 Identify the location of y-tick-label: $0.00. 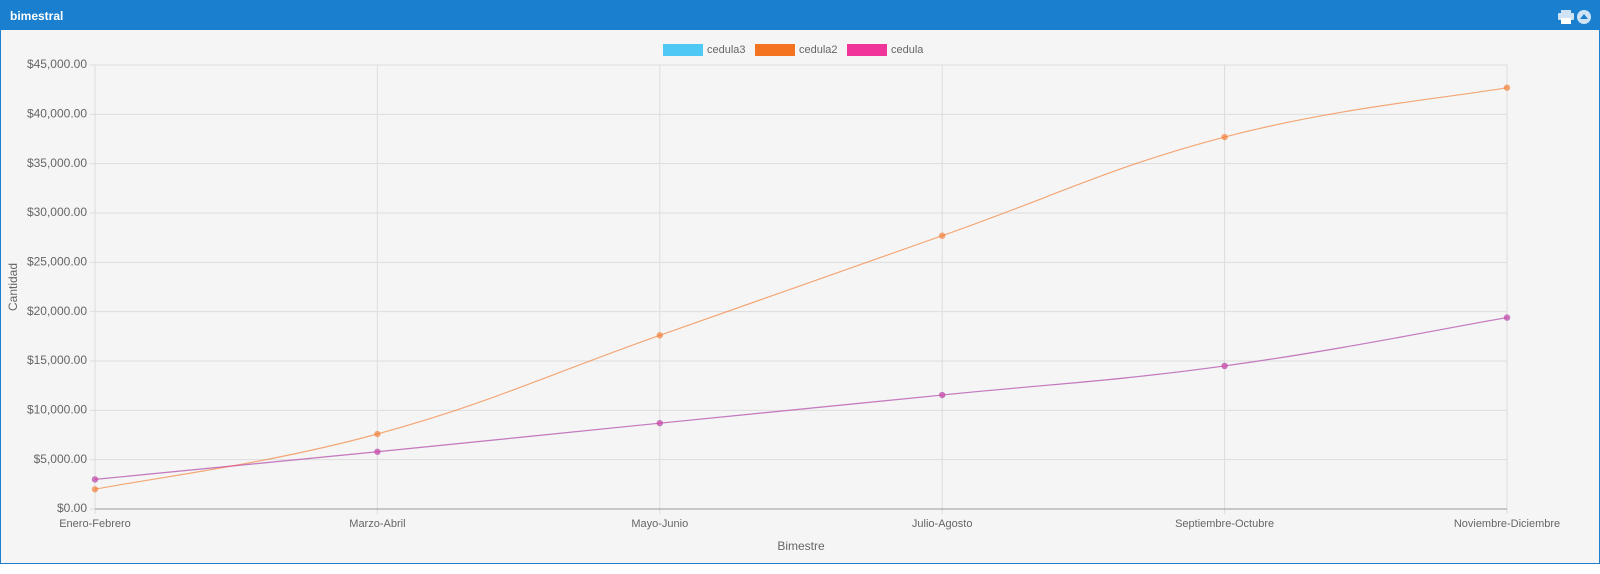
(72, 508).